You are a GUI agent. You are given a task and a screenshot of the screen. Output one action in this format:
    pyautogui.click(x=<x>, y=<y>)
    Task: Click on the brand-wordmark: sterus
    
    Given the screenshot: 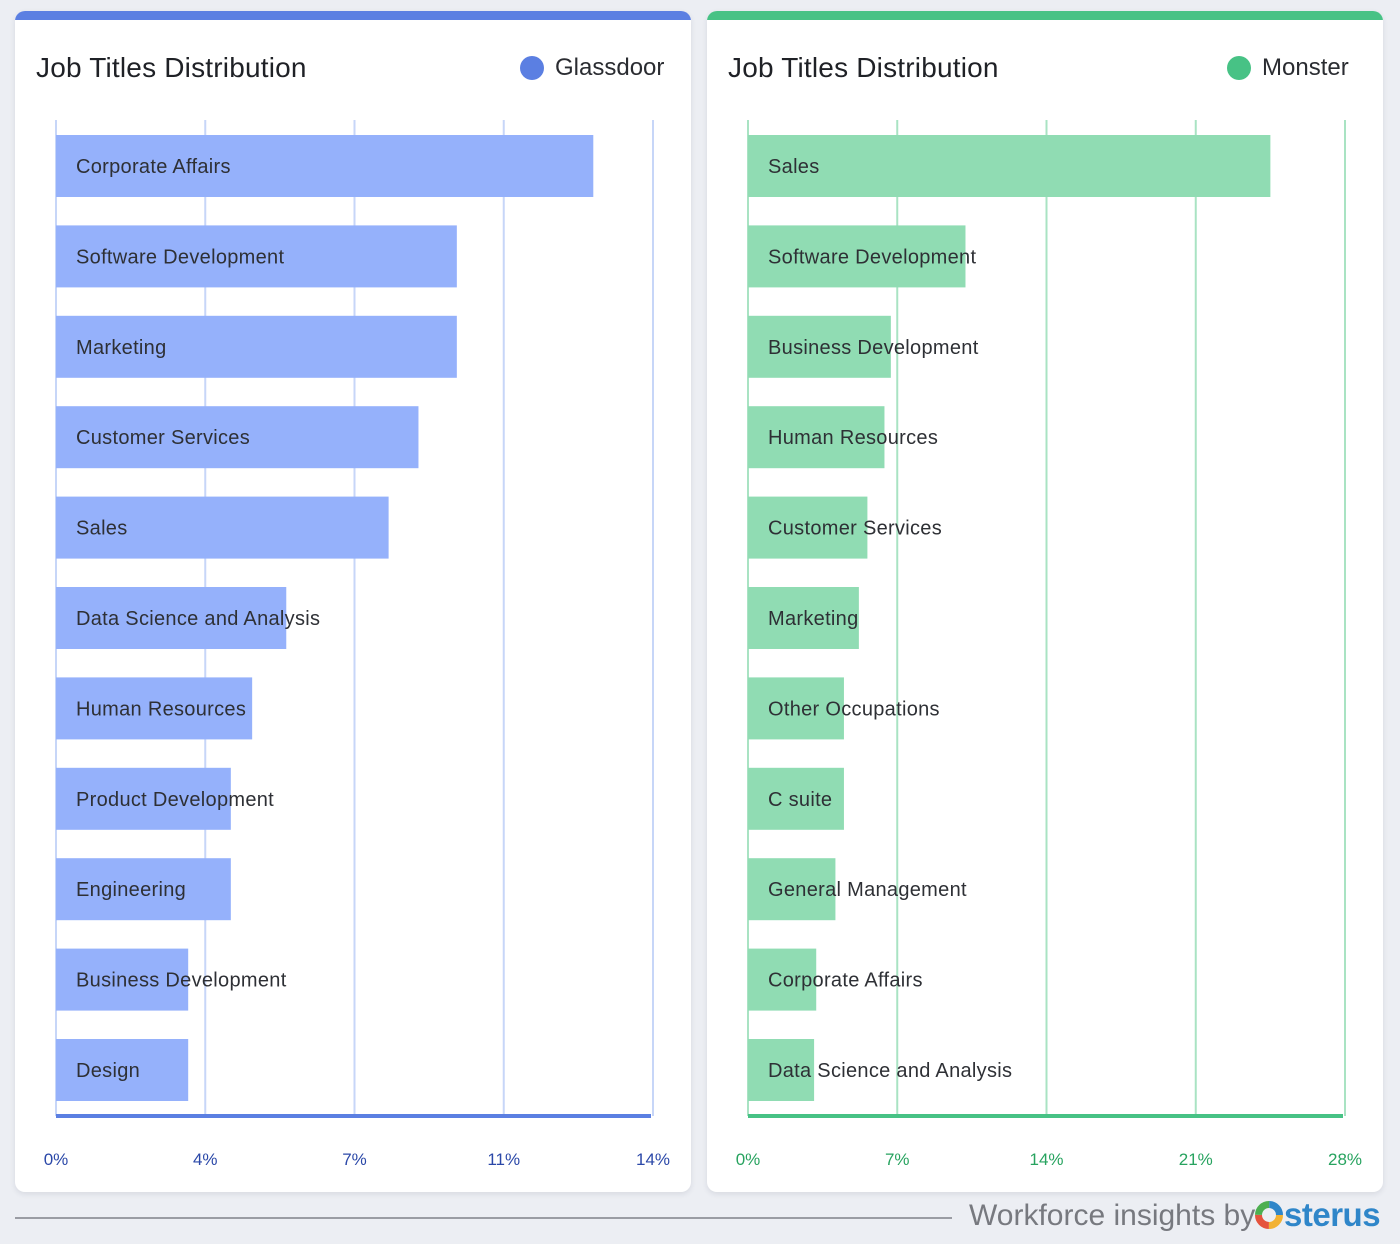 What is the action you would take?
    pyautogui.click(x=1332, y=1214)
    